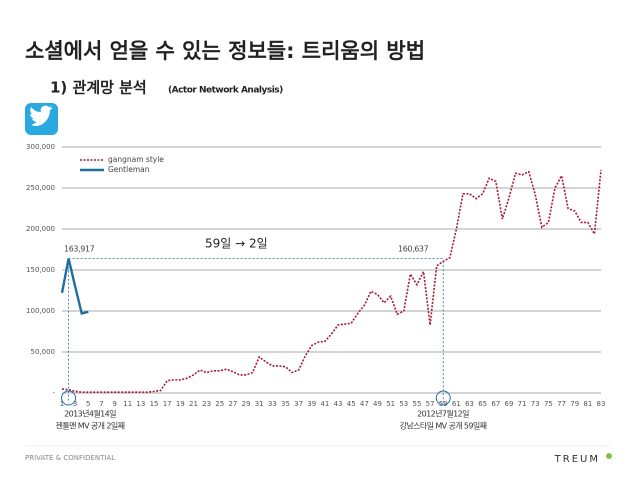  Describe the element at coordinates (193, 404) in the screenshot. I see `x-tick-label: 21` at that location.